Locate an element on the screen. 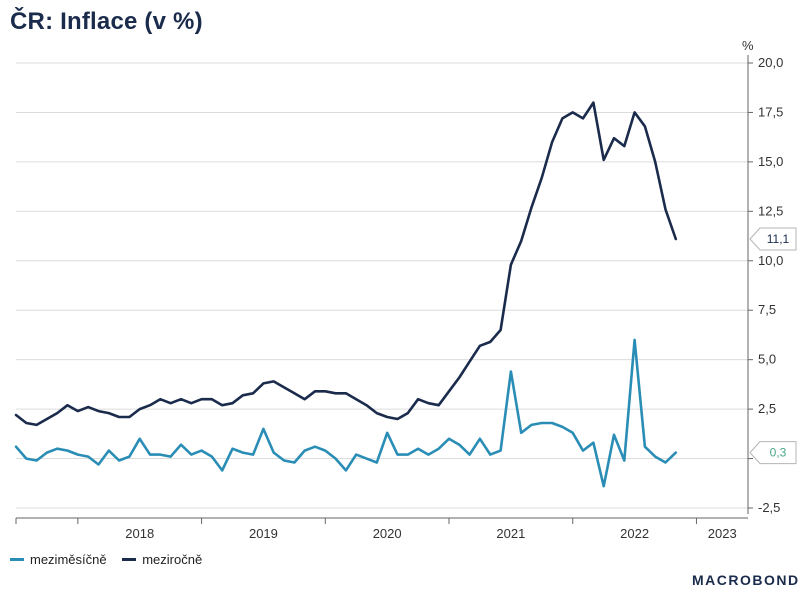 The width and height of the screenshot is (800, 600). y-axis-label: % is located at coordinates (748, 45).